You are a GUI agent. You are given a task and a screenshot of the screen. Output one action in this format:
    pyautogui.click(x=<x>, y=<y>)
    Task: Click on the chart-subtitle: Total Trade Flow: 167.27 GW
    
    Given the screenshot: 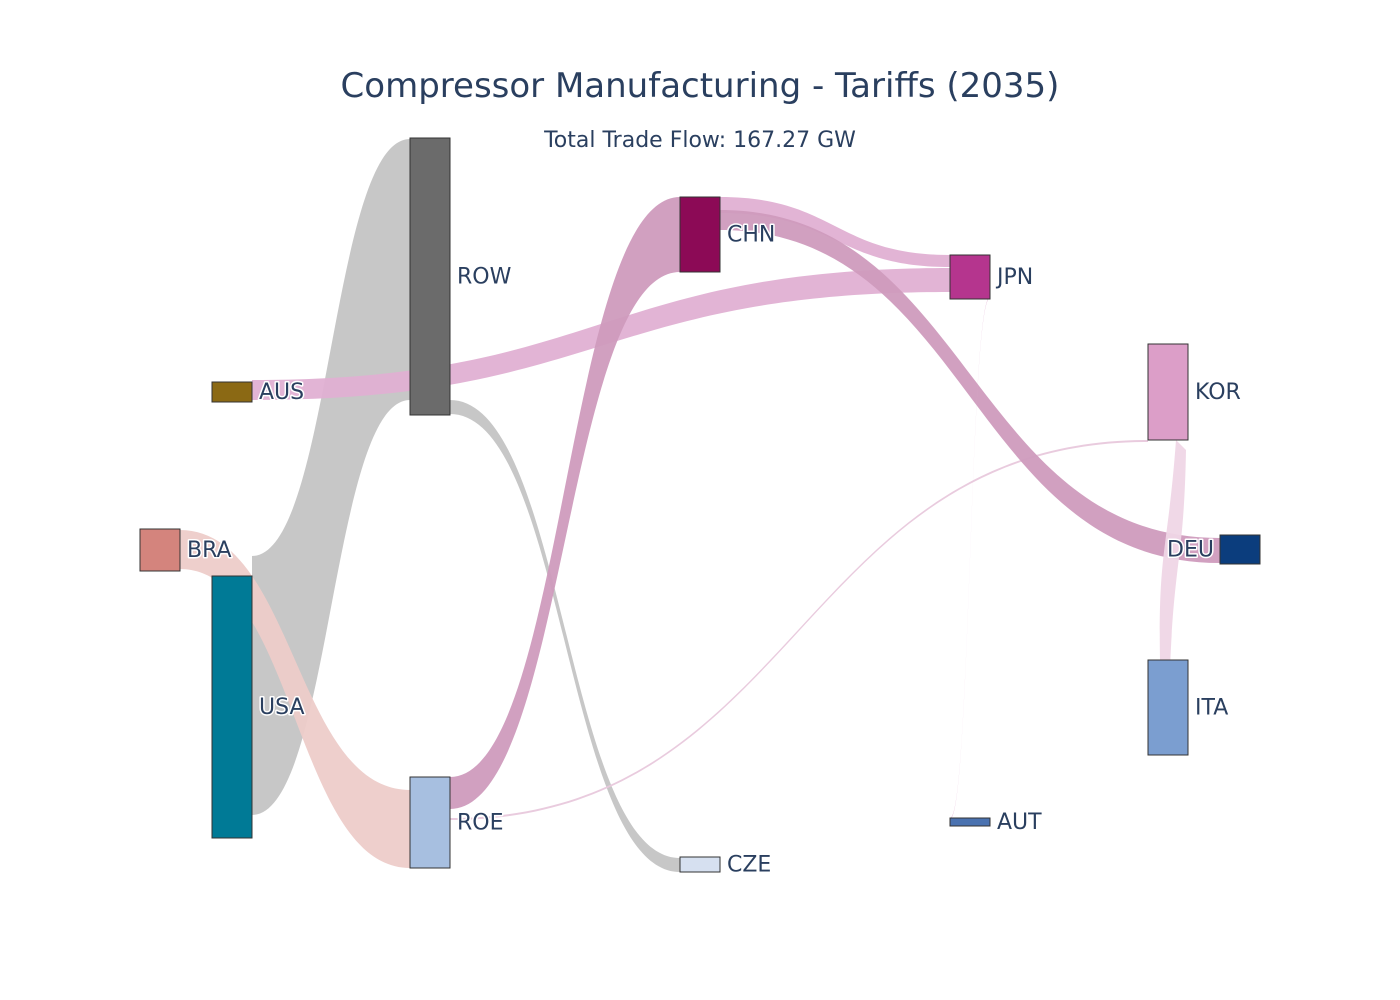 What is the action you would take?
    pyautogui.click(x=700, y=140)
    